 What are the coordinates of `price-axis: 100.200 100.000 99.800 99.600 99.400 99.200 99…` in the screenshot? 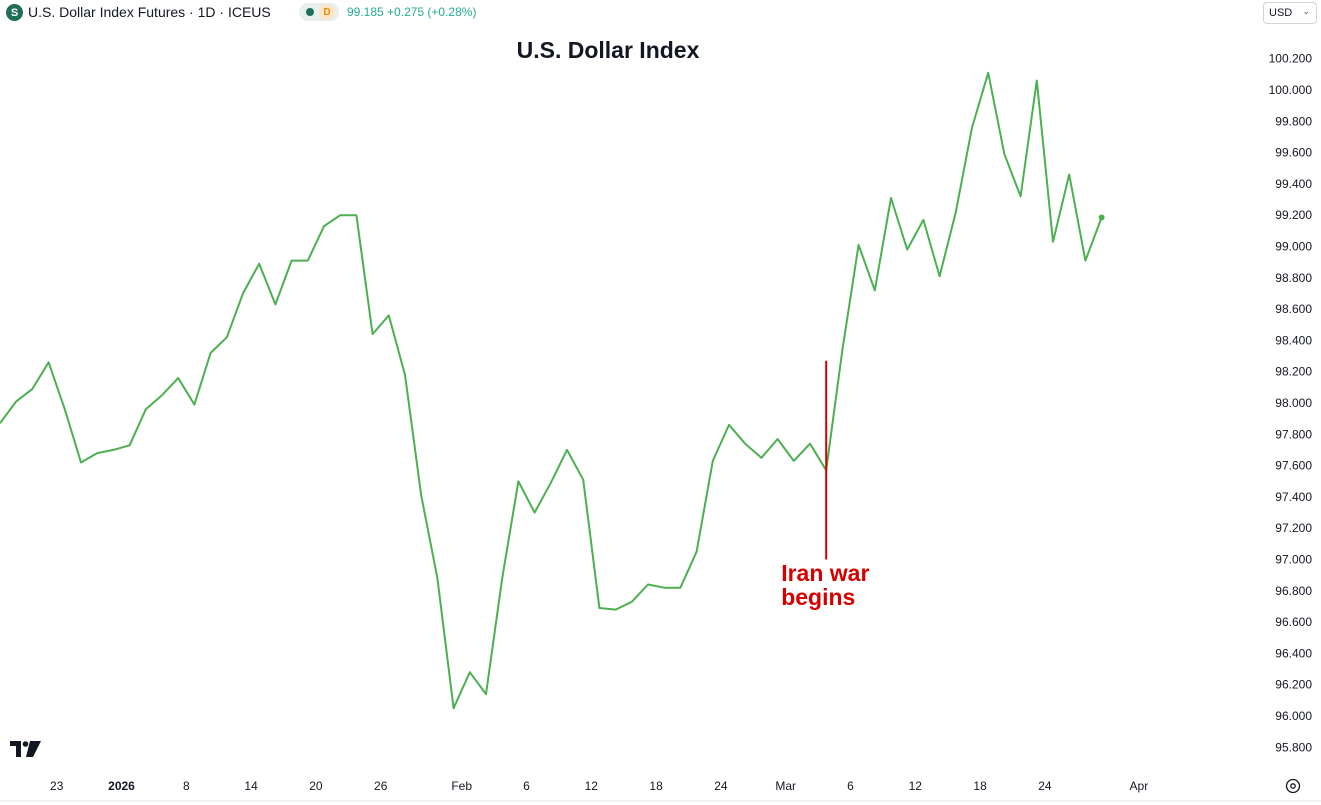 It's located at (1291, 403).